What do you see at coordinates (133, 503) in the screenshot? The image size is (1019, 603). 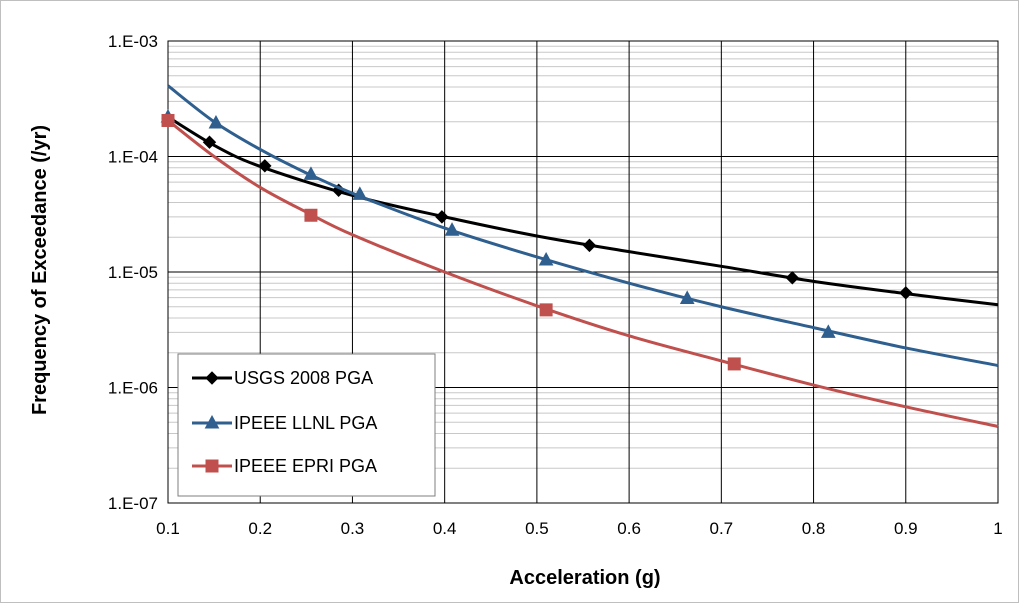 I see `y-tick-label: 1.E-07` at bounding box center [133, 503].